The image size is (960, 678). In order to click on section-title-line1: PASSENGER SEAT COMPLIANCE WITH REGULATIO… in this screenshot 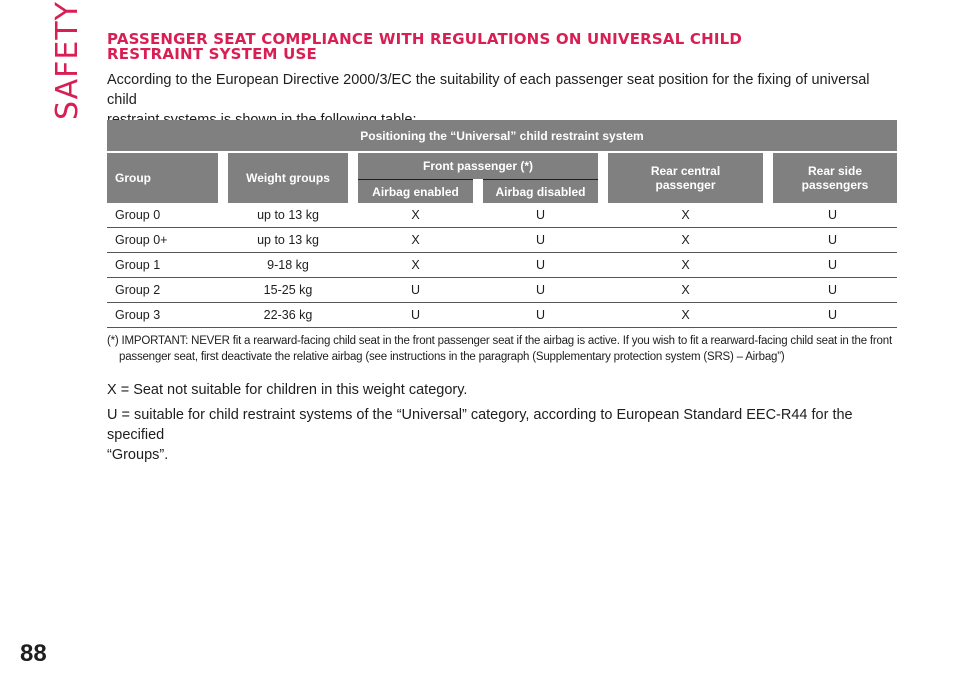, I will do `click(425, 39)`.